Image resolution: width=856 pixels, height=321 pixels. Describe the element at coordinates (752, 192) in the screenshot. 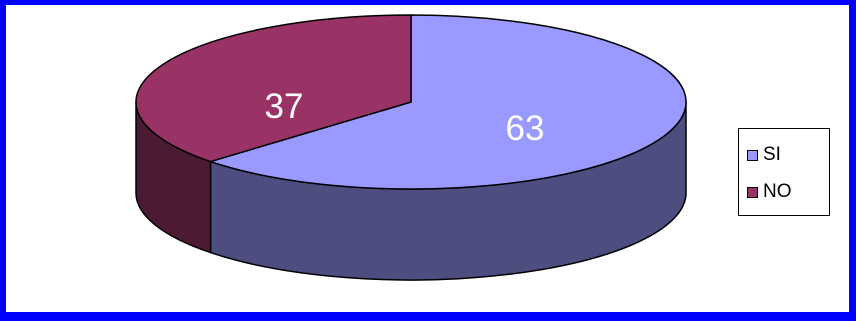

I see `legend-swatch-no` at that location.